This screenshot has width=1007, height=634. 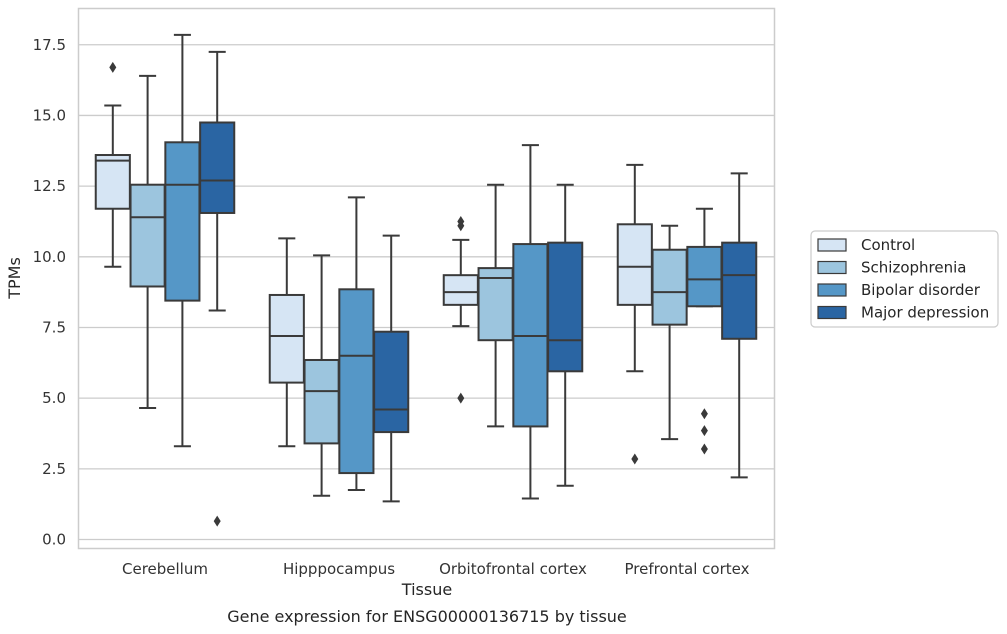 I want to click on x-tick-label: Hipppocampus, so click(x=339, y=569).